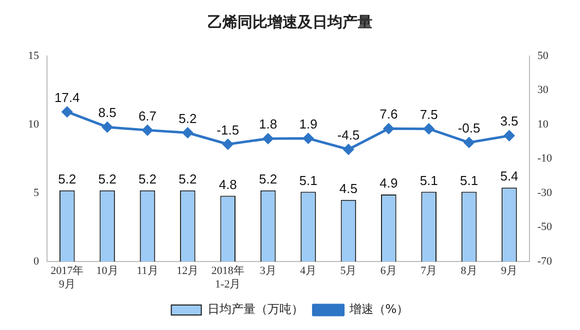 Image resolution: width=580 pixels, height=330 pixels. Describe the element at coordinates (378, 309) in the screenshot. I see `legend-label: 增速（%）` at that location.